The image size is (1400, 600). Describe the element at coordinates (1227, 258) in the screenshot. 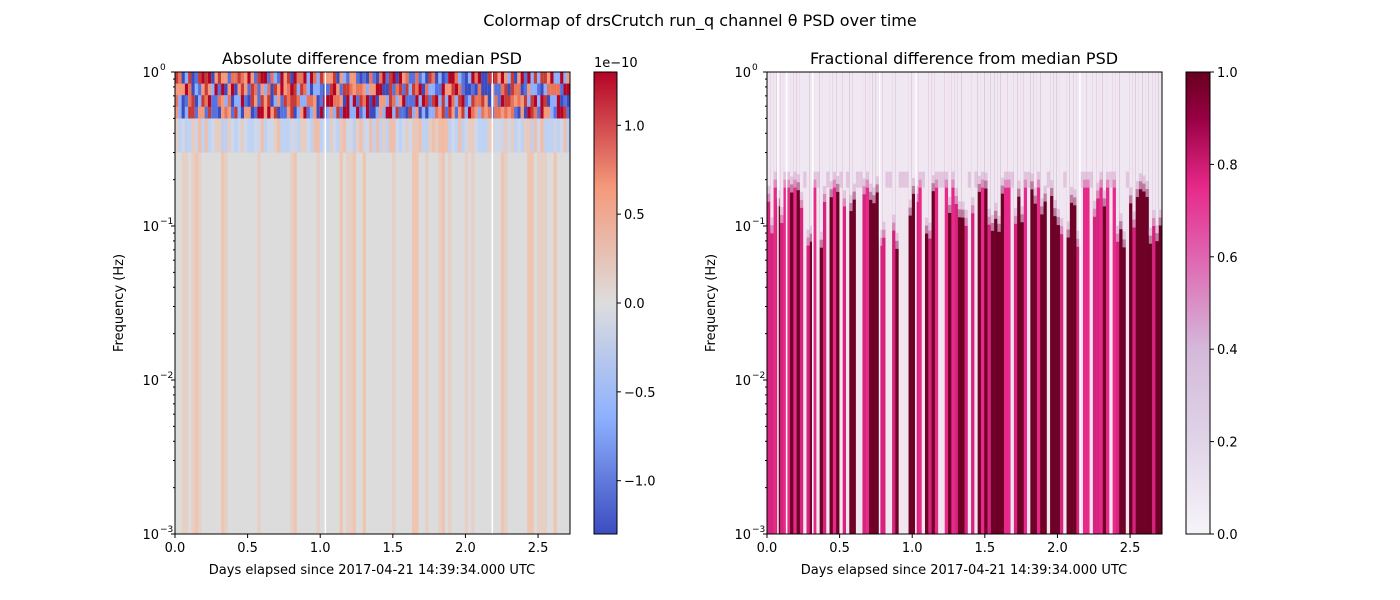

I see `colorbar-tick-label: 0.6` at that location.